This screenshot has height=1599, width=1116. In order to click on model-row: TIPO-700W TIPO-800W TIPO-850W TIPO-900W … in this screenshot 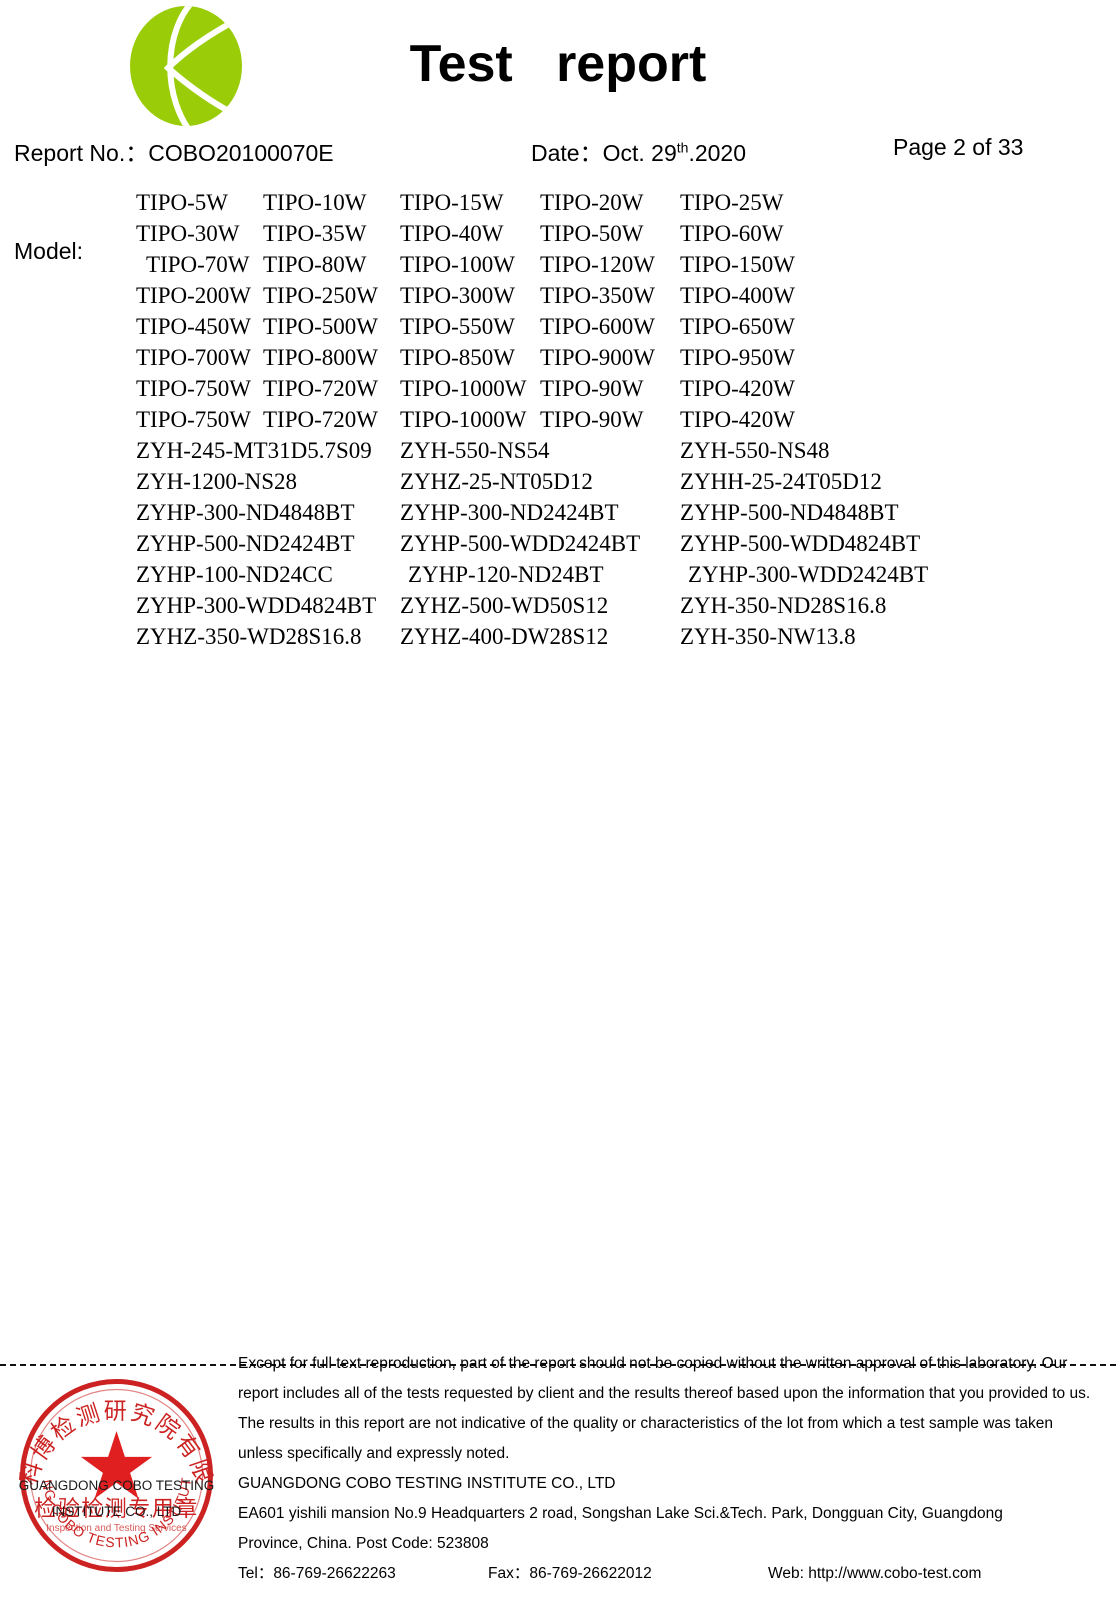, I will do `click(558, 360)`.